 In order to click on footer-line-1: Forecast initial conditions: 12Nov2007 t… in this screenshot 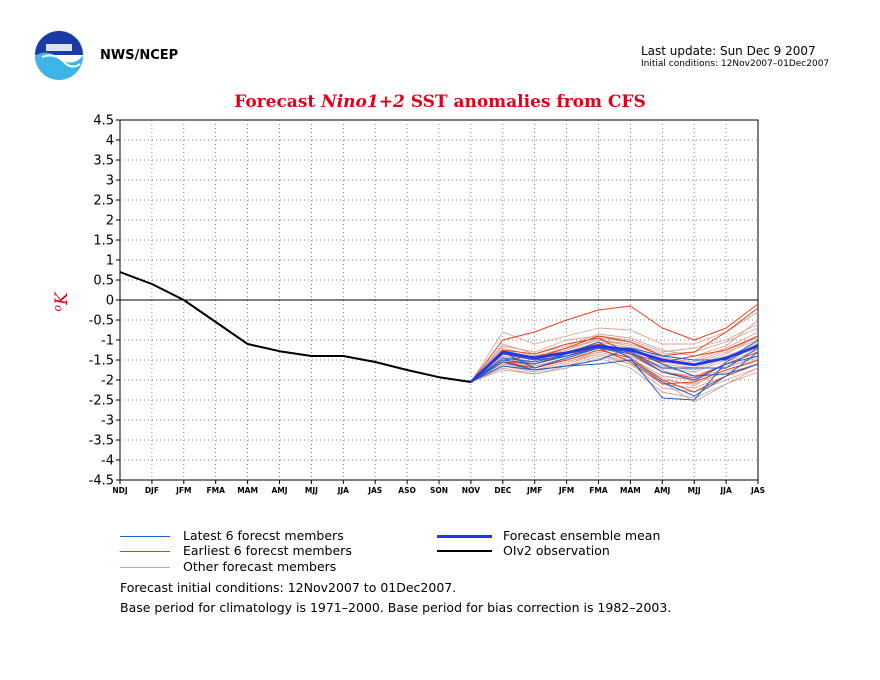, I will do `click(288, 587)`.